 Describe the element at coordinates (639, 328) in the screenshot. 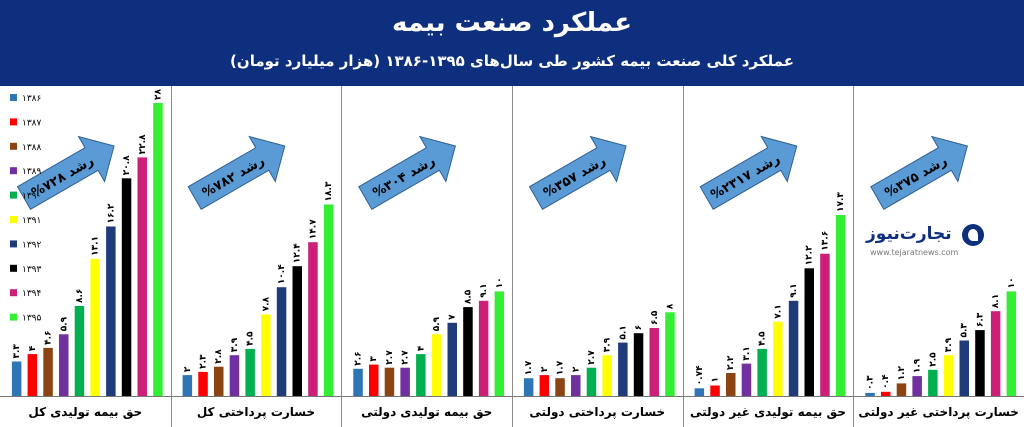

I see `bar-value-label: ۶` at that location.